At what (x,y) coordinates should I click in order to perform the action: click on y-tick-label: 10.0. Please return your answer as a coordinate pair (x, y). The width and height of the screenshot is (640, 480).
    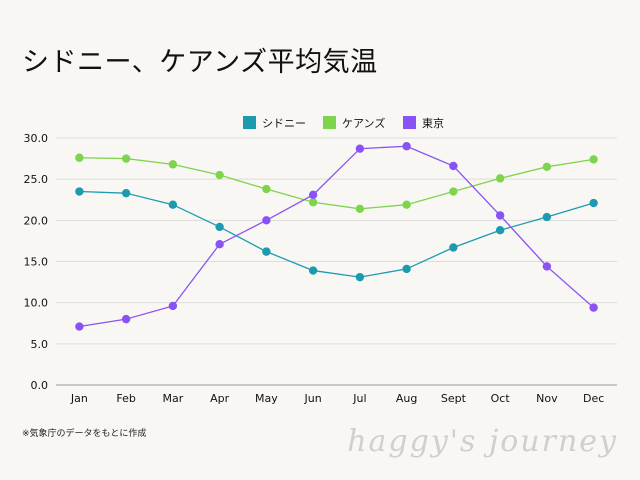
    Looking at the image, I should click on (36, 303).